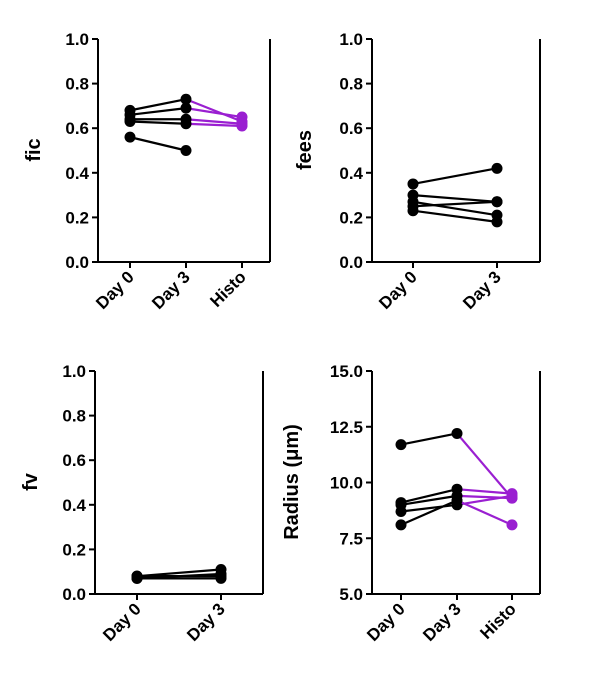  Describe the element at coordinates (305, 150) in the screenshot. I see `y-axis-label: fees` at that location.